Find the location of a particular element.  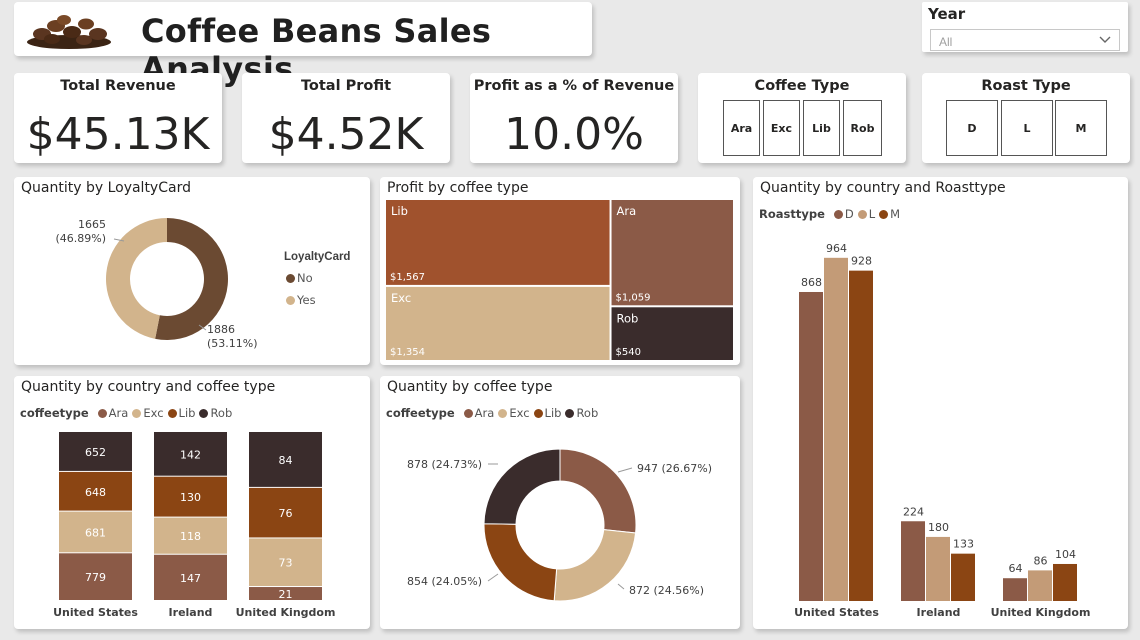

donut-slice-lib is located at coordinates (520, 562).